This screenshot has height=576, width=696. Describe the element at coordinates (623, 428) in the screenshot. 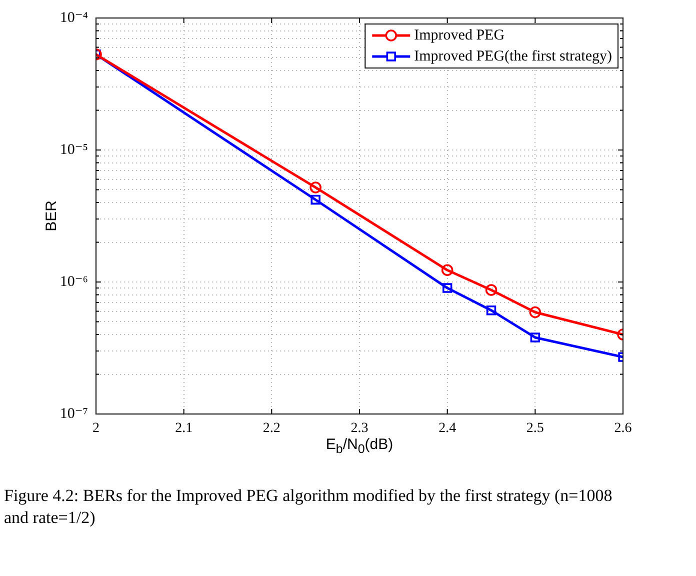

I see `x-tick-label: 2.6` at that location.